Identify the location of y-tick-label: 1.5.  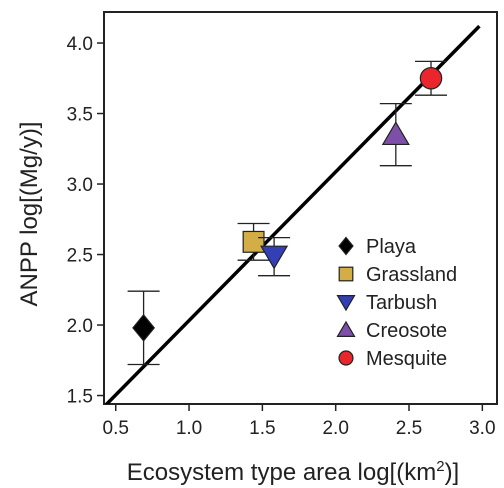
(80, 397).